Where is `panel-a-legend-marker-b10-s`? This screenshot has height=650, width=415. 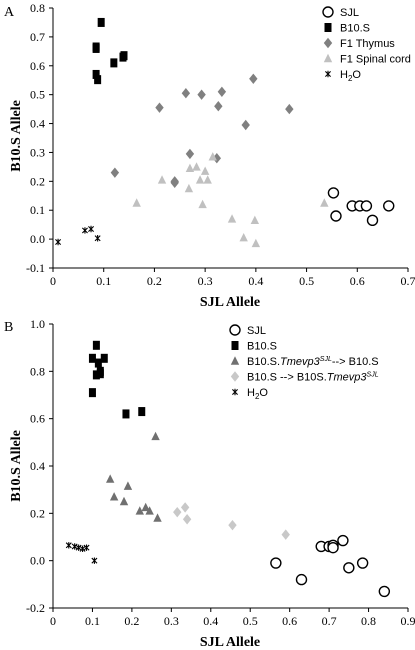 panel-a-legend-marker-b10-s is located at coordinates (328, 27).